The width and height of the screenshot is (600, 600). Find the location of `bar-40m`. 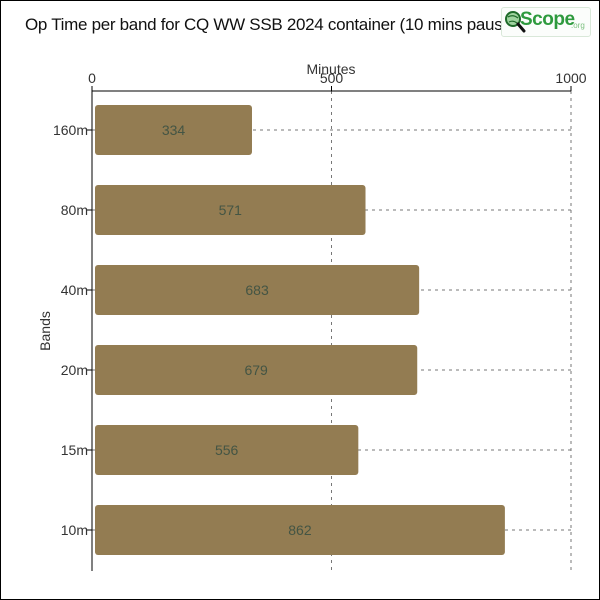

bar-40m is located at coordinates (257, 290).